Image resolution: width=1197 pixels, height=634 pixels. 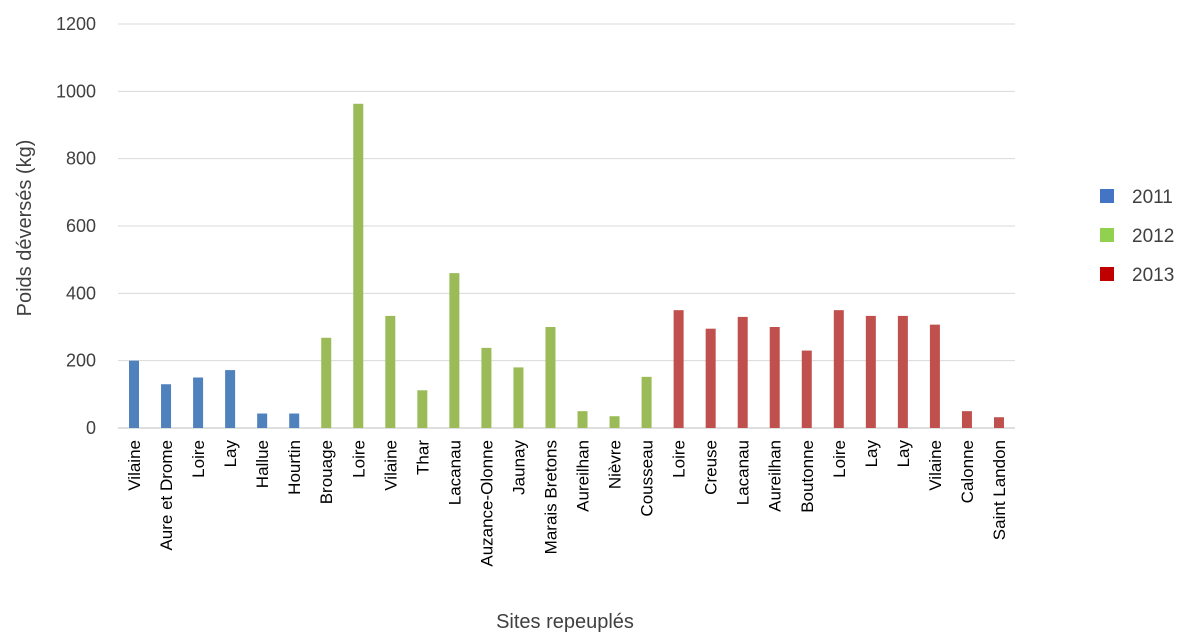 What do you see at coordinates (262, 464) in the screenshot?
I see `x-category-label: Hallue` at bounding box center [262, 464].